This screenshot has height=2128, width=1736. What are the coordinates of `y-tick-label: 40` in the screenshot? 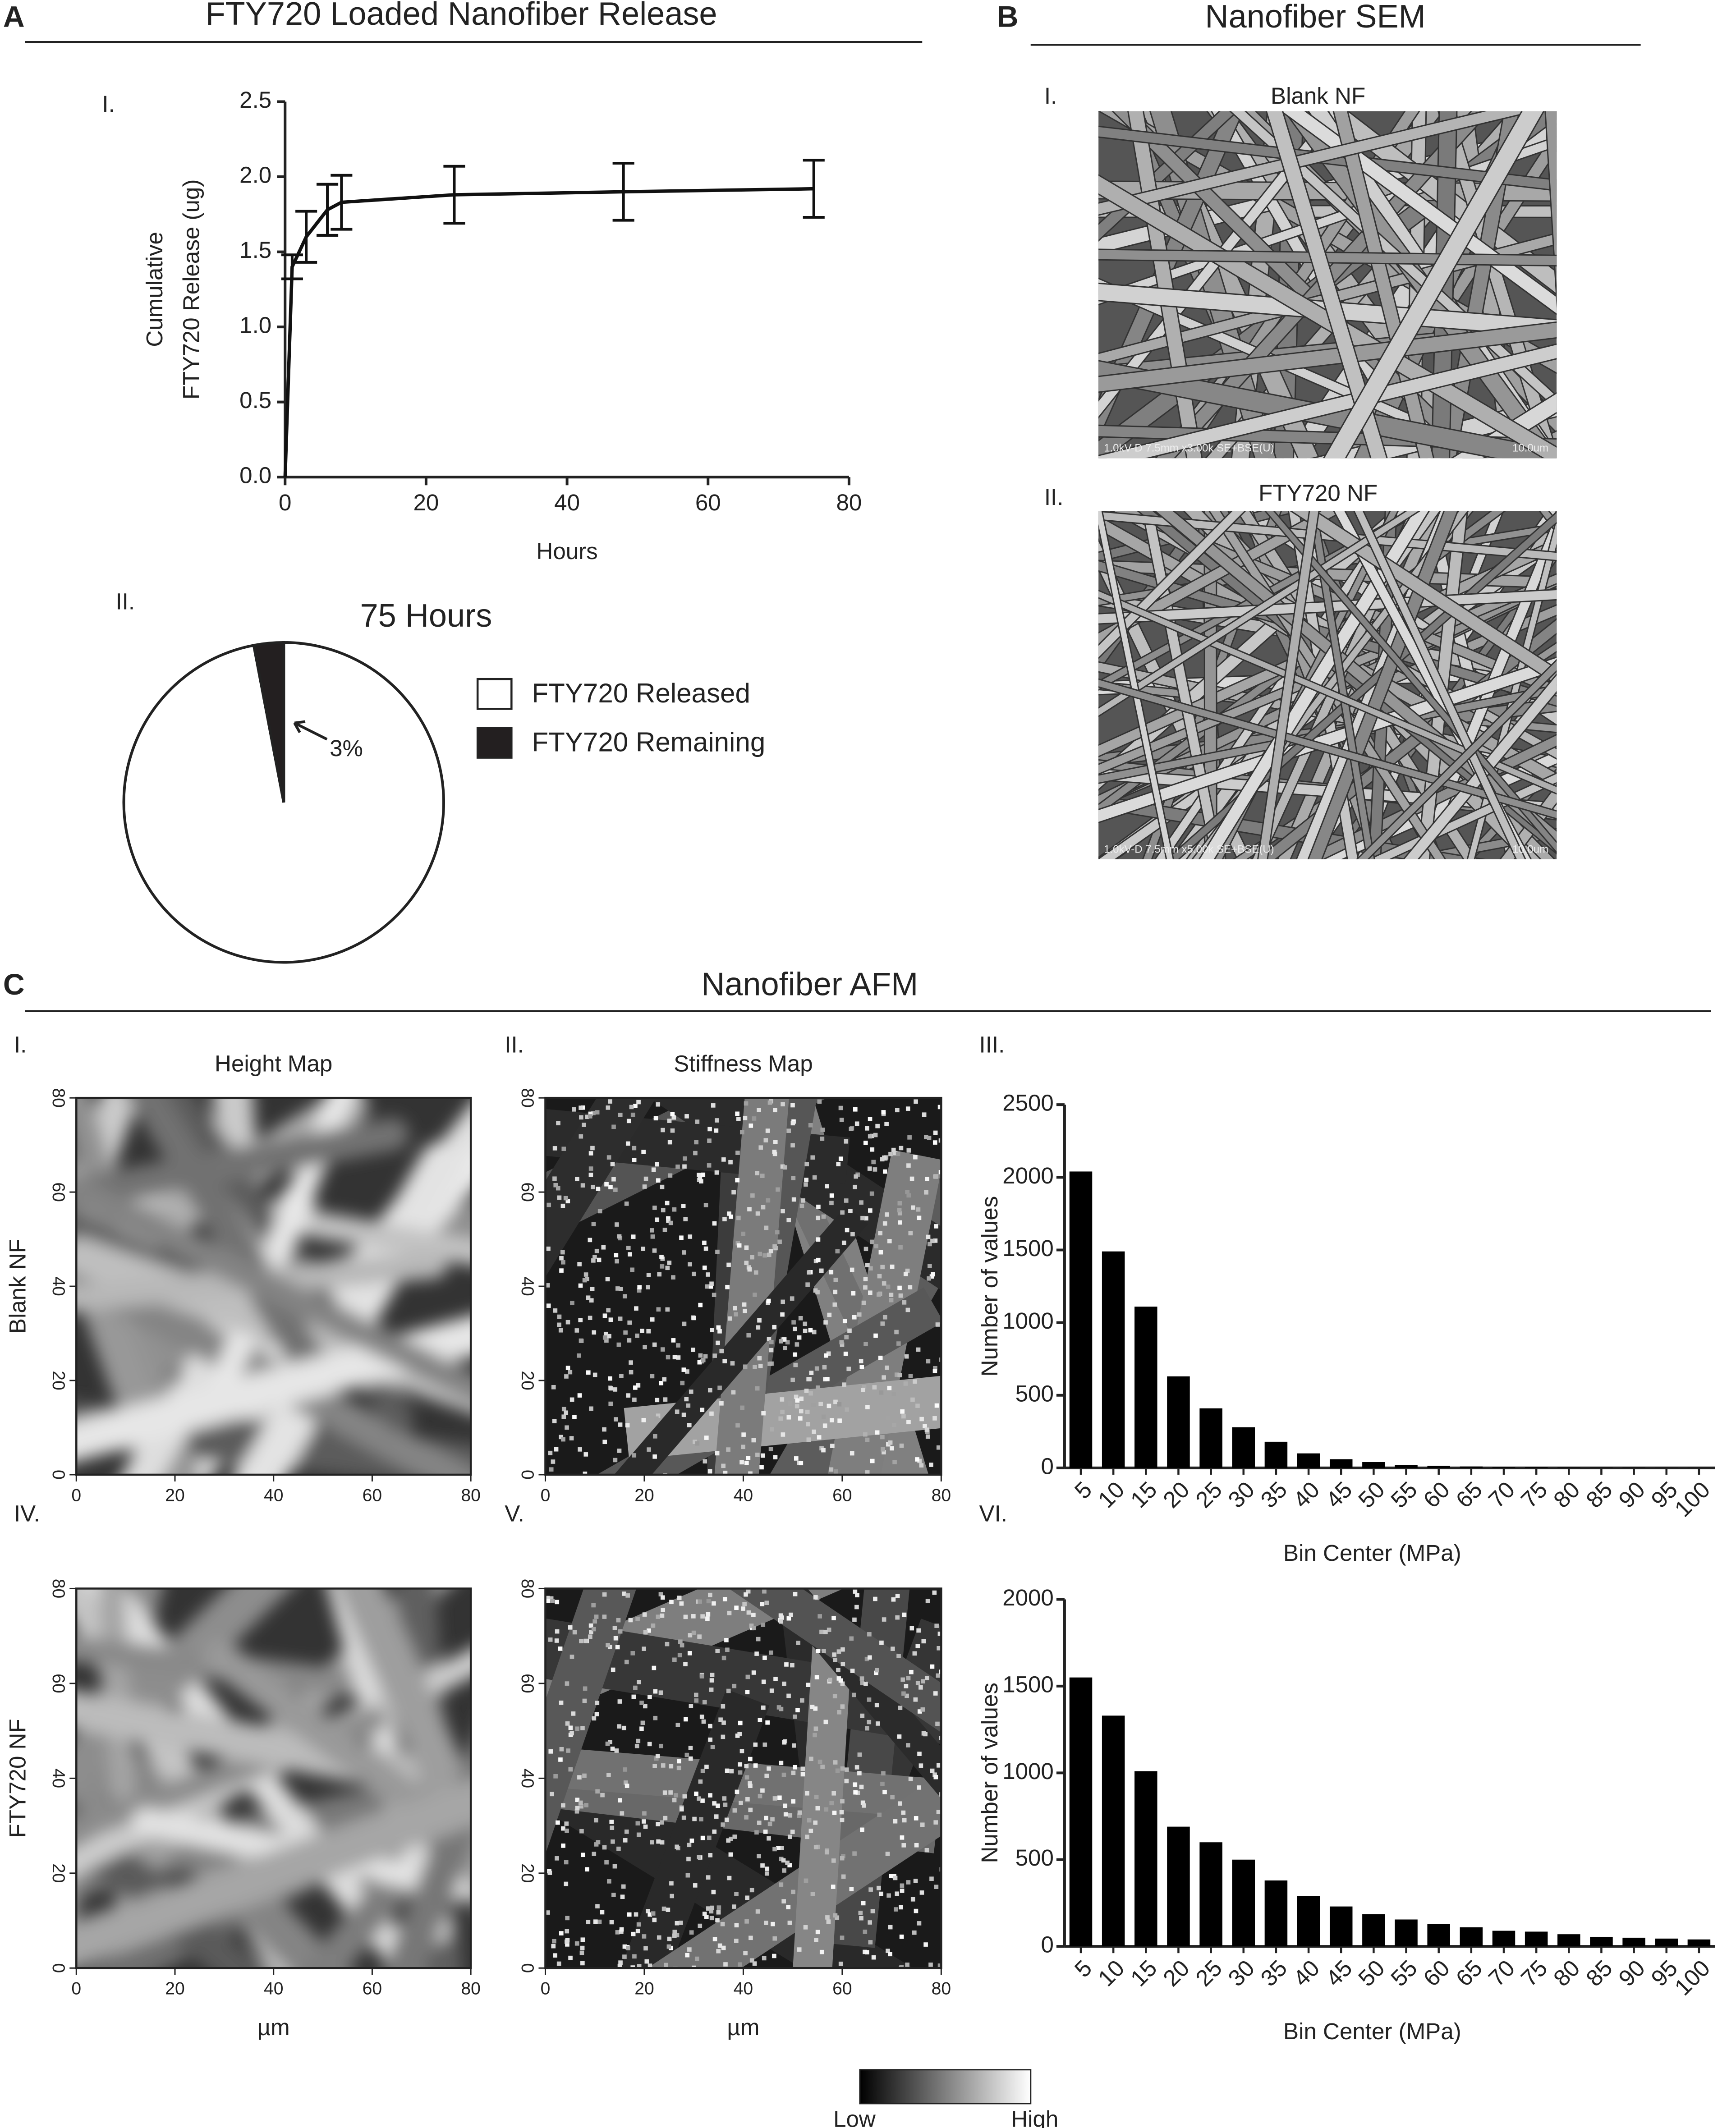 It's located at (59, 1286).